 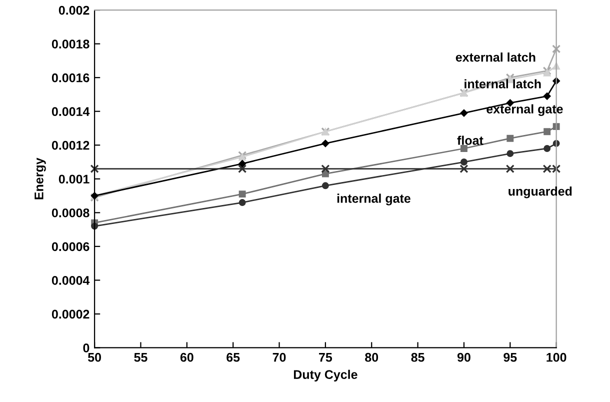 What do you see at coordinates (71, 213) in the screenshot?
I see `y-tick-label: 0.0008` at bounding box center [71, 213].